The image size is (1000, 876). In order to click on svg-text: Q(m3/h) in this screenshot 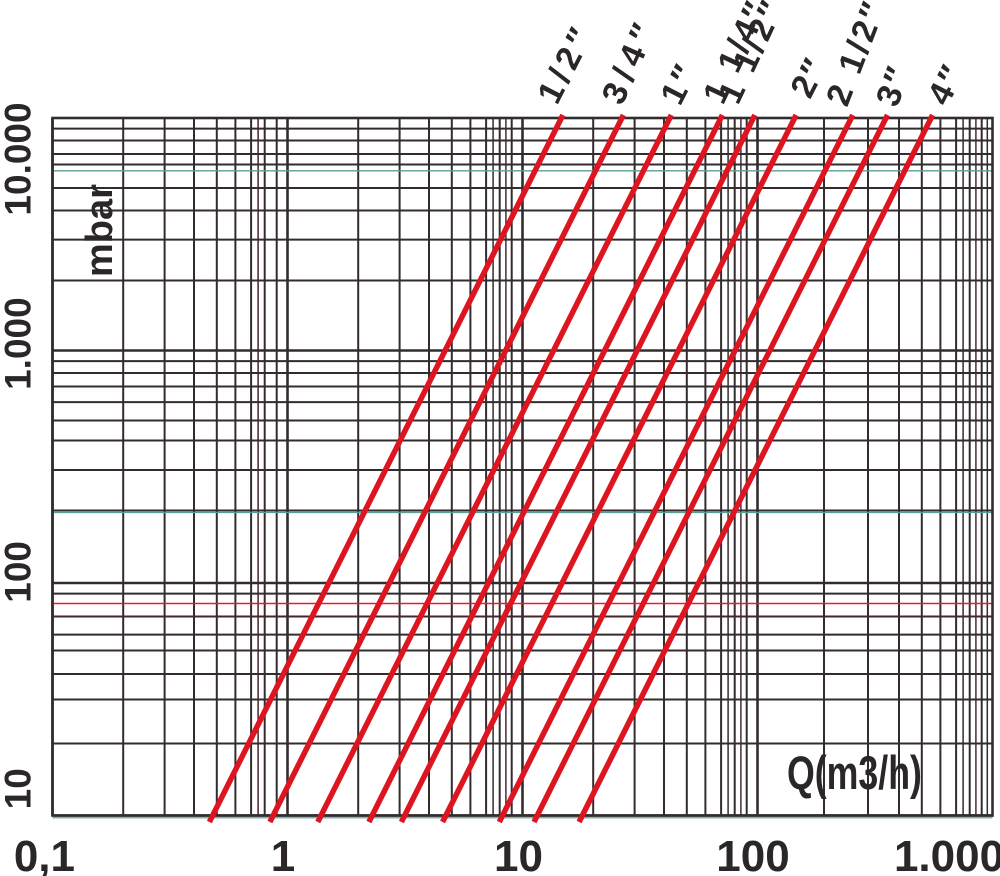, I will do `click(854, 772)`.